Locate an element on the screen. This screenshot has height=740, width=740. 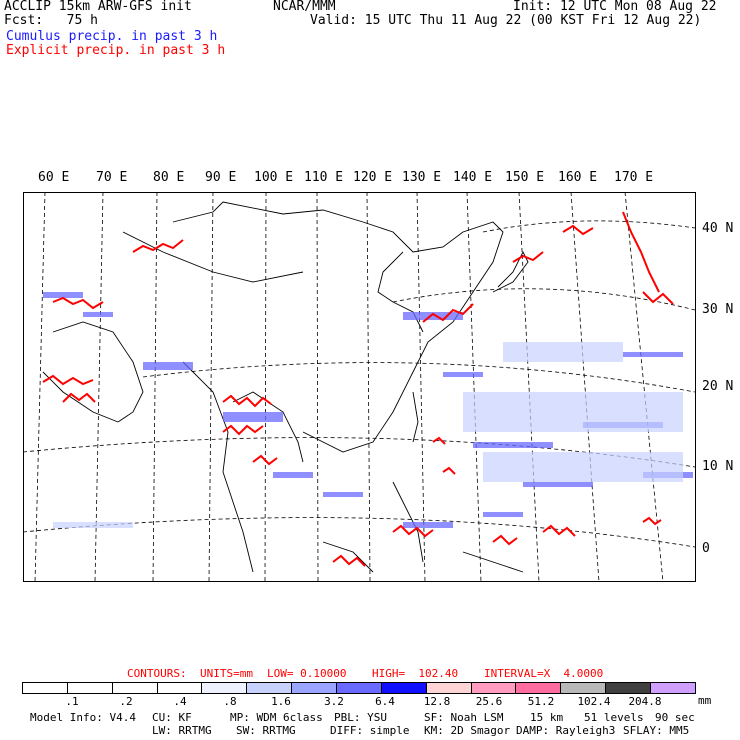
colorbar-tick: .4 is located at coordinates (180, 701).